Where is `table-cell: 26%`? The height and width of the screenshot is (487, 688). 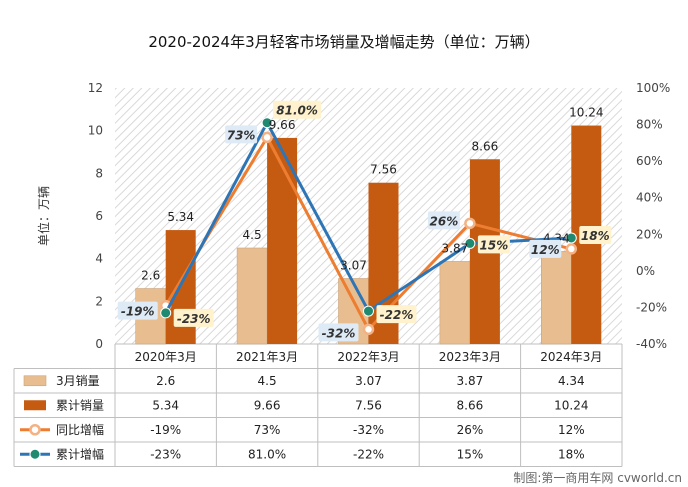
table-cell: 26% is located at coordinates (470, 430).